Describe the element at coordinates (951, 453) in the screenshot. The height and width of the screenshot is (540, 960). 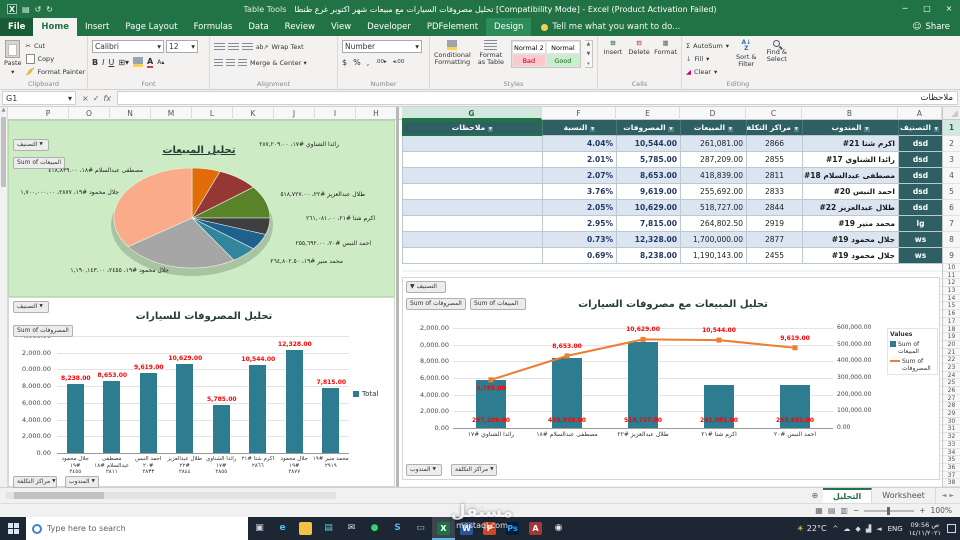
I see `row-header-34: 34` at that location.